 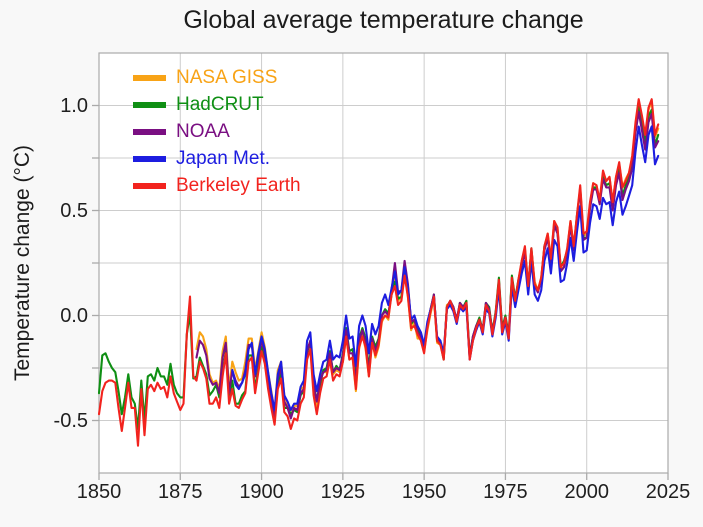 I want to click on legend-label: Japan Met., so click(x=223, y=158).